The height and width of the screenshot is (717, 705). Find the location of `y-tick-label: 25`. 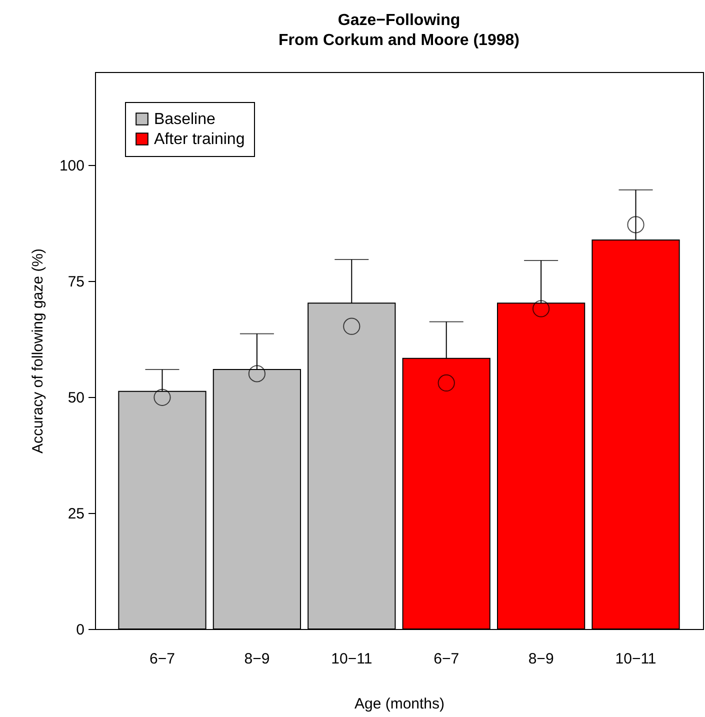

y-tick-label: 25 is located at coordinates (76, 513).